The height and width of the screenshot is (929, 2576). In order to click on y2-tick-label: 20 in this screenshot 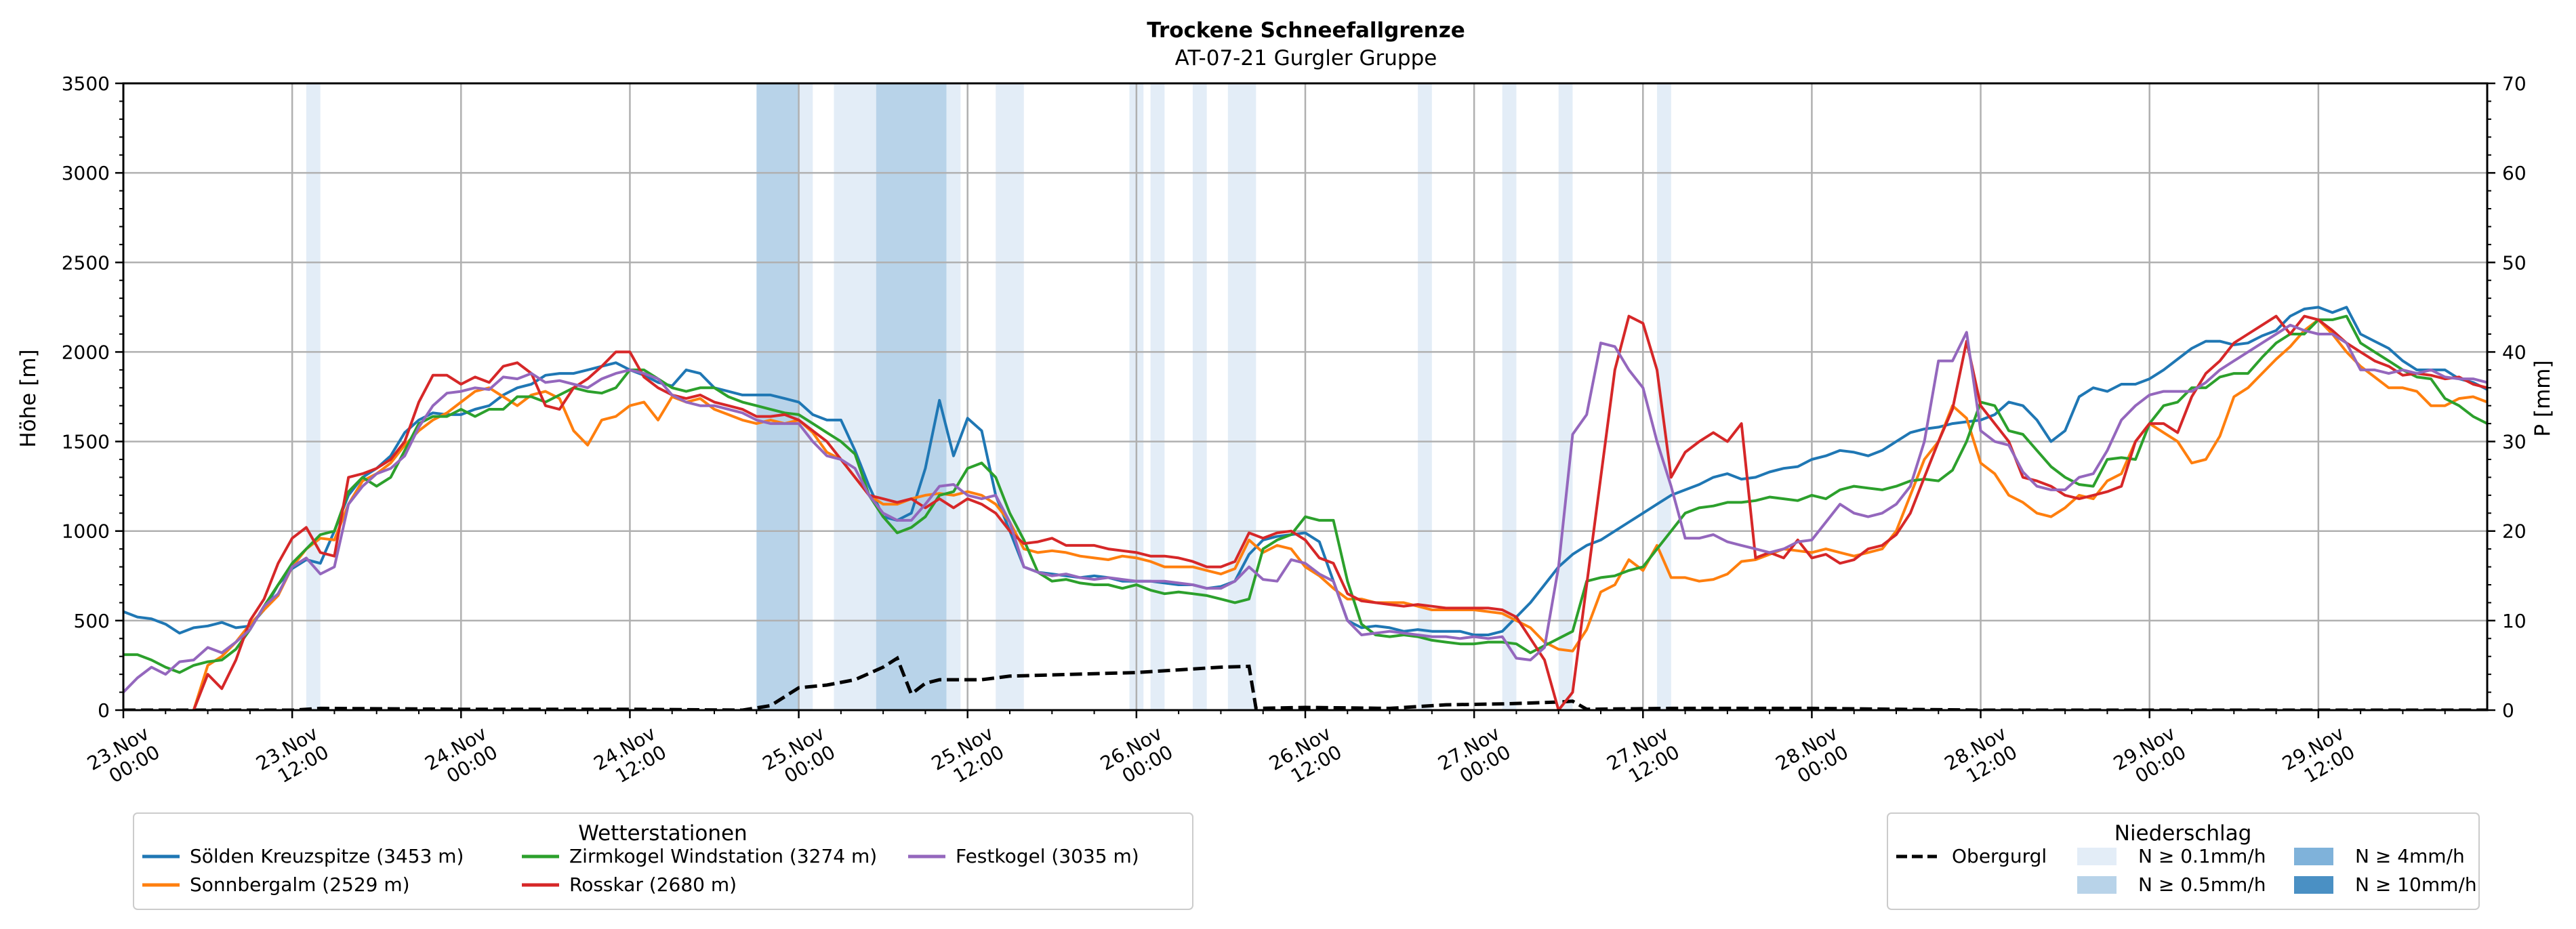, I will do `click(2514, 531)`.